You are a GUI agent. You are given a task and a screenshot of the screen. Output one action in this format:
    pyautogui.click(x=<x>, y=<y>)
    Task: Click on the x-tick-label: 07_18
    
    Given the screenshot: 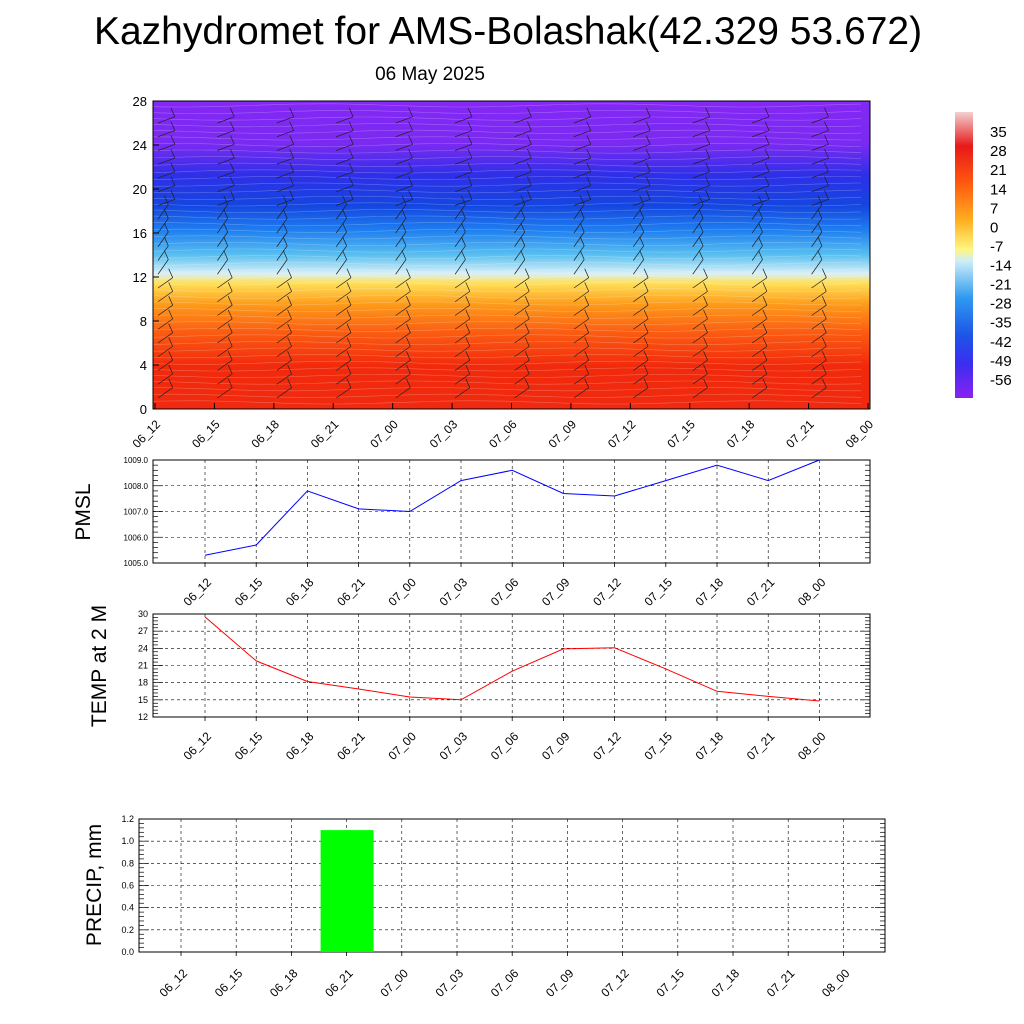 What is the action you would take?
    pyautogui.click(x=741, y=434)
    